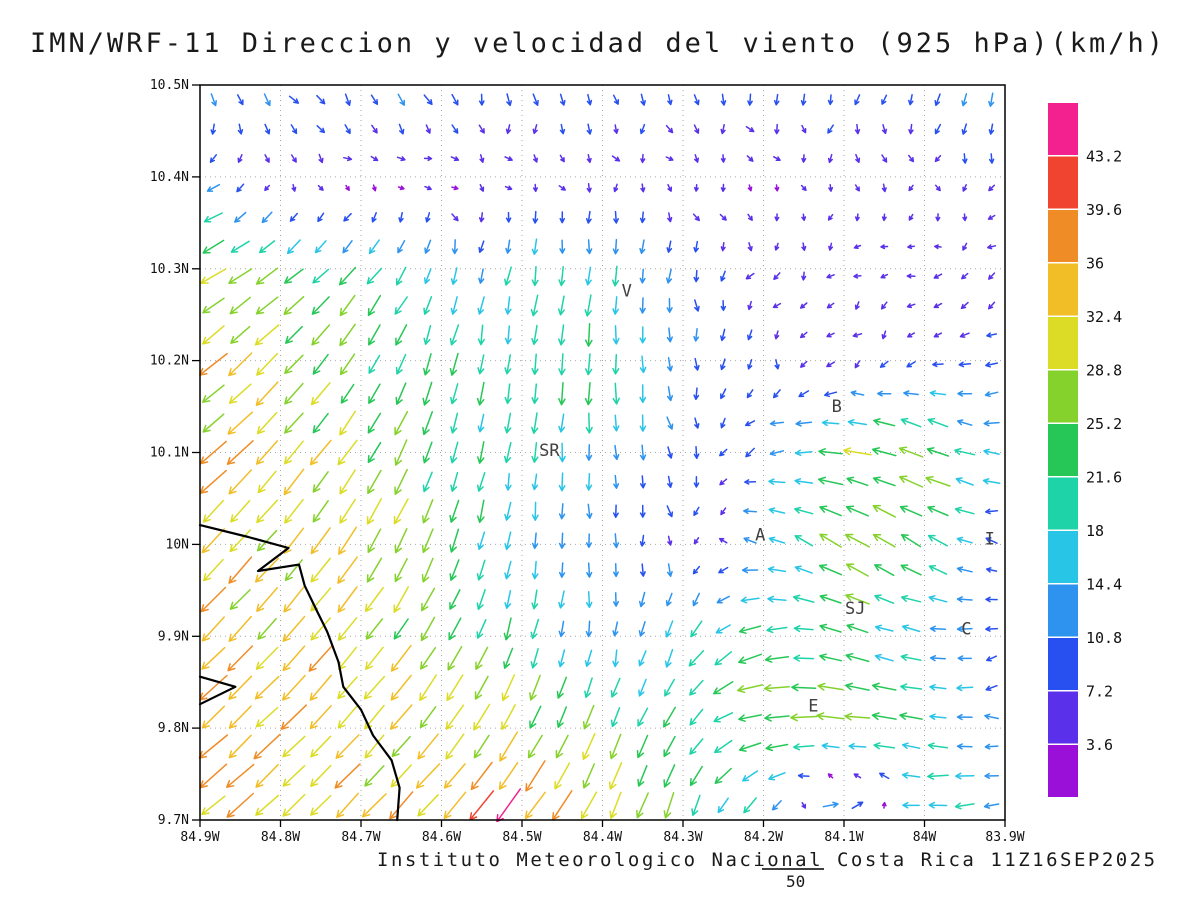 Image resolution: width=1200 pixels, height=900 pixels. What do you see at coordinates (1104, 424) in the screenshot?
I see `colorbar-tick-label: 25.2` at bounding box center [1104, 424].